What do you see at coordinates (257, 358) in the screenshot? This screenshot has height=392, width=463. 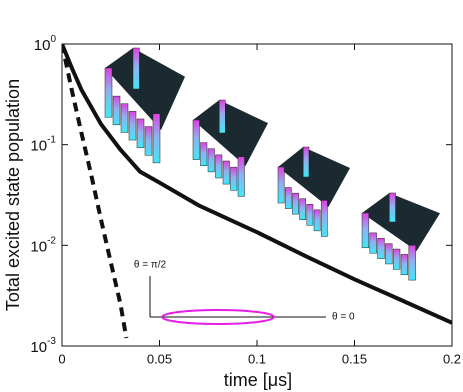 I see `x-tick-label: 0.1` at bounding box center [257, 358].